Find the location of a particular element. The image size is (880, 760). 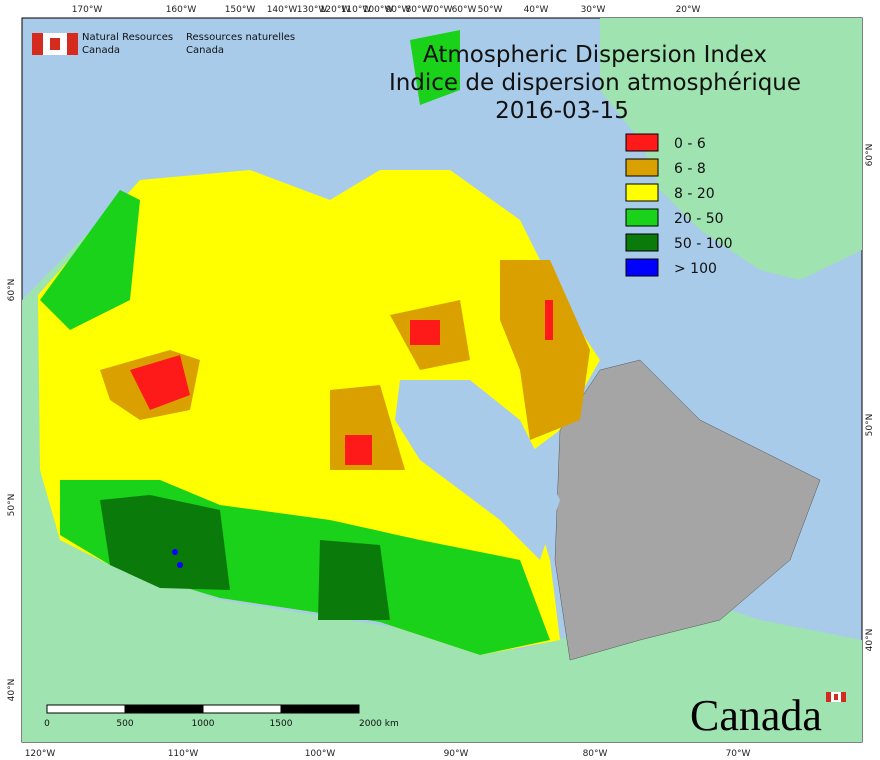

graticule-label: 50°W is located at coordinates (490, 10).